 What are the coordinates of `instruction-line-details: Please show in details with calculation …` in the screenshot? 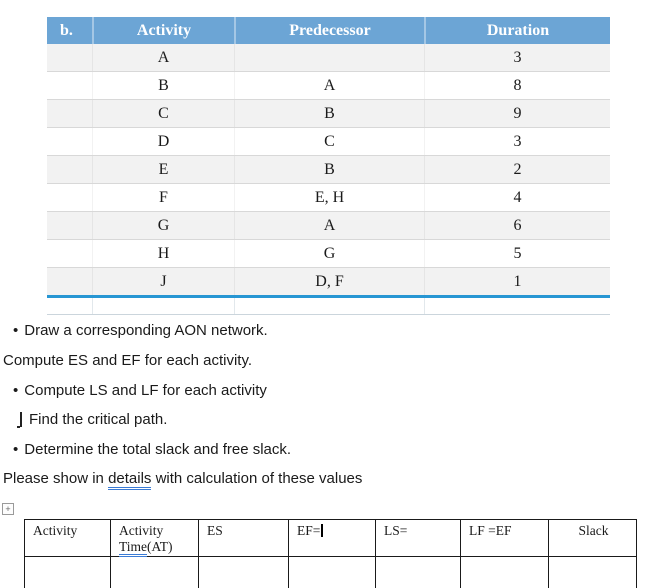 It's located at (326, 480).